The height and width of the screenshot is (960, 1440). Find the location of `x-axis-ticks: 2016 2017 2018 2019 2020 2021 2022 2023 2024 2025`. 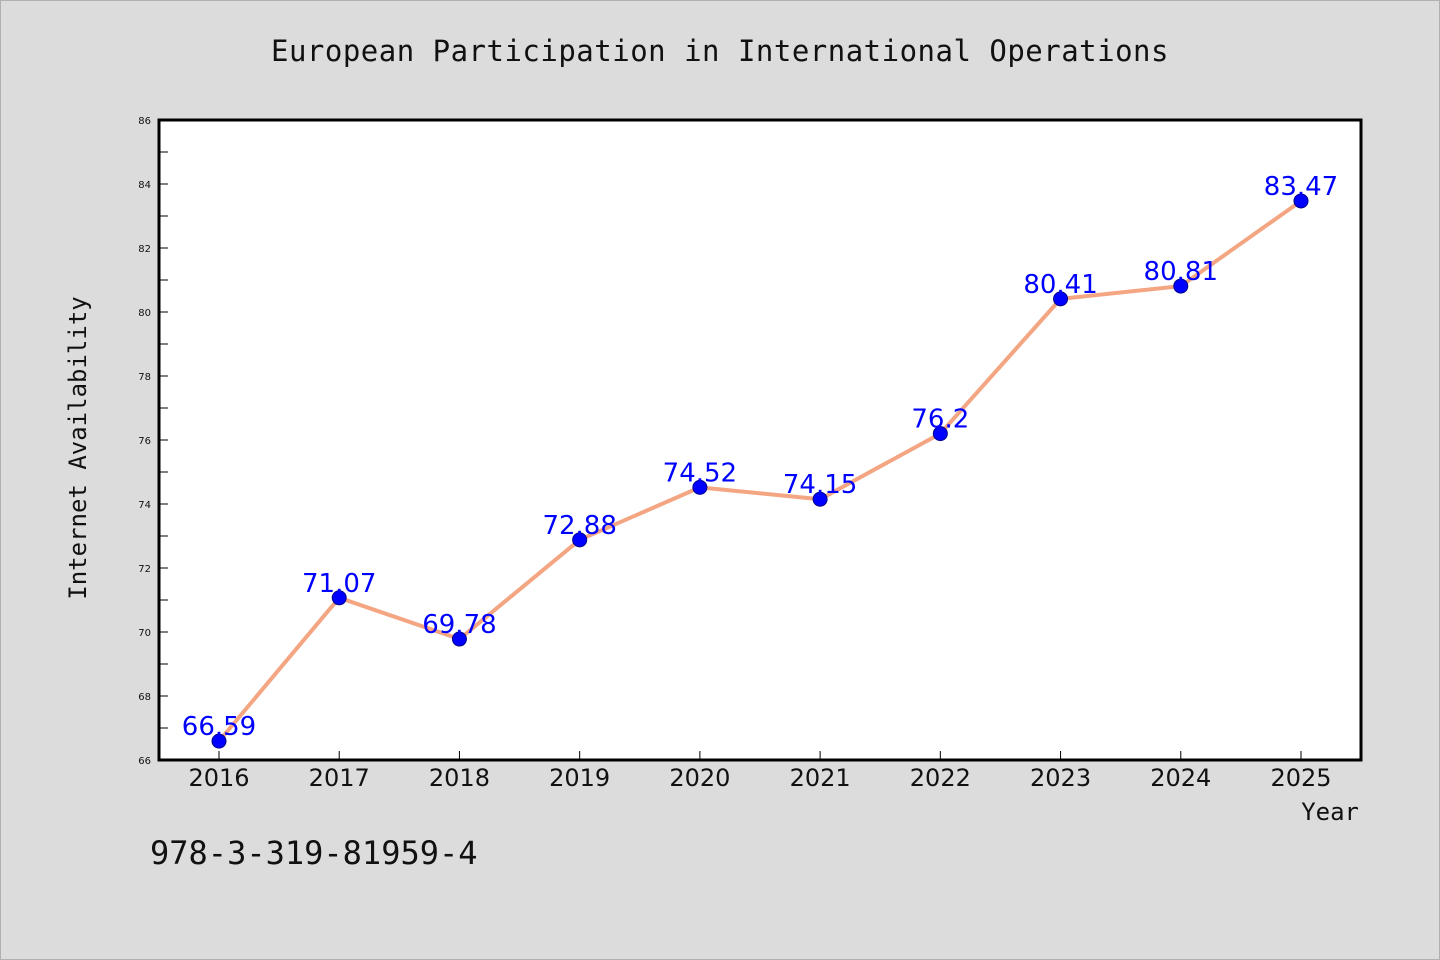

x-axis-ticks: 2016 2017 2018 2019 2020 2021 2022 2023 2024 2025 is located at coordinates (760, 771).